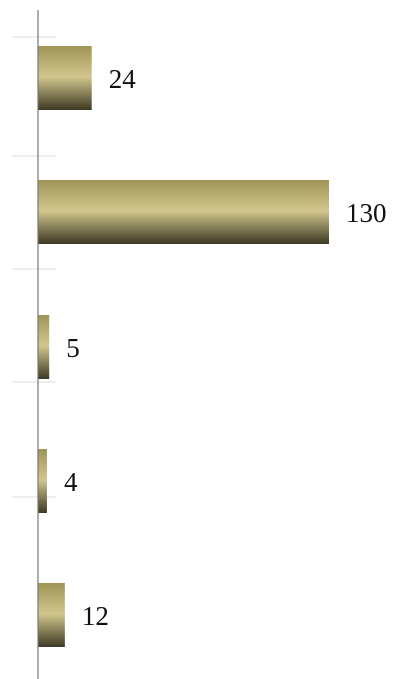  I want to click on value-label-3: 5, so click(73, 348).